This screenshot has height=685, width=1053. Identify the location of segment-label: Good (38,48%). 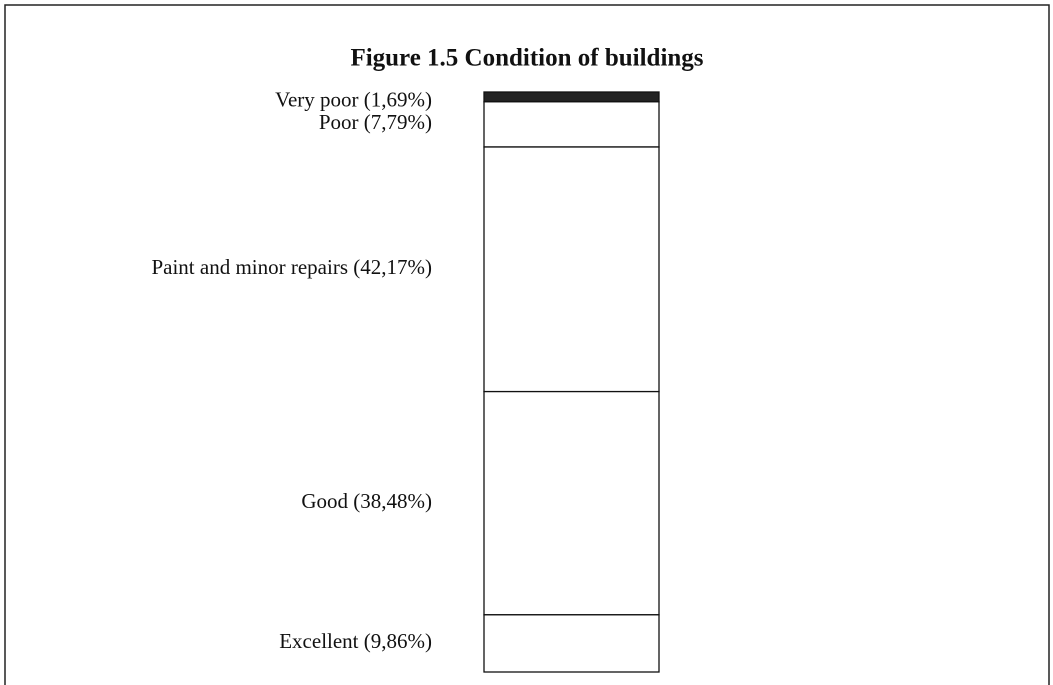
(366, 501).